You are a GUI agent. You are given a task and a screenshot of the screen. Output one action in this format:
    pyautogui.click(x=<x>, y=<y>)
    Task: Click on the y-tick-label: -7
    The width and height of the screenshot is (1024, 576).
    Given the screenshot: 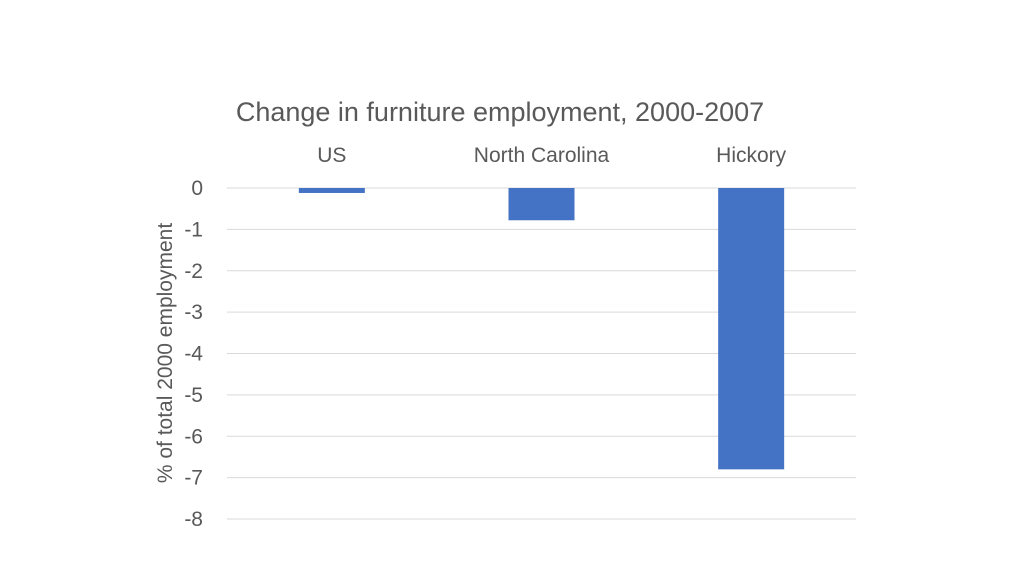 What is the action you would take?
    pyautogui.click(x=193, y=478)
    